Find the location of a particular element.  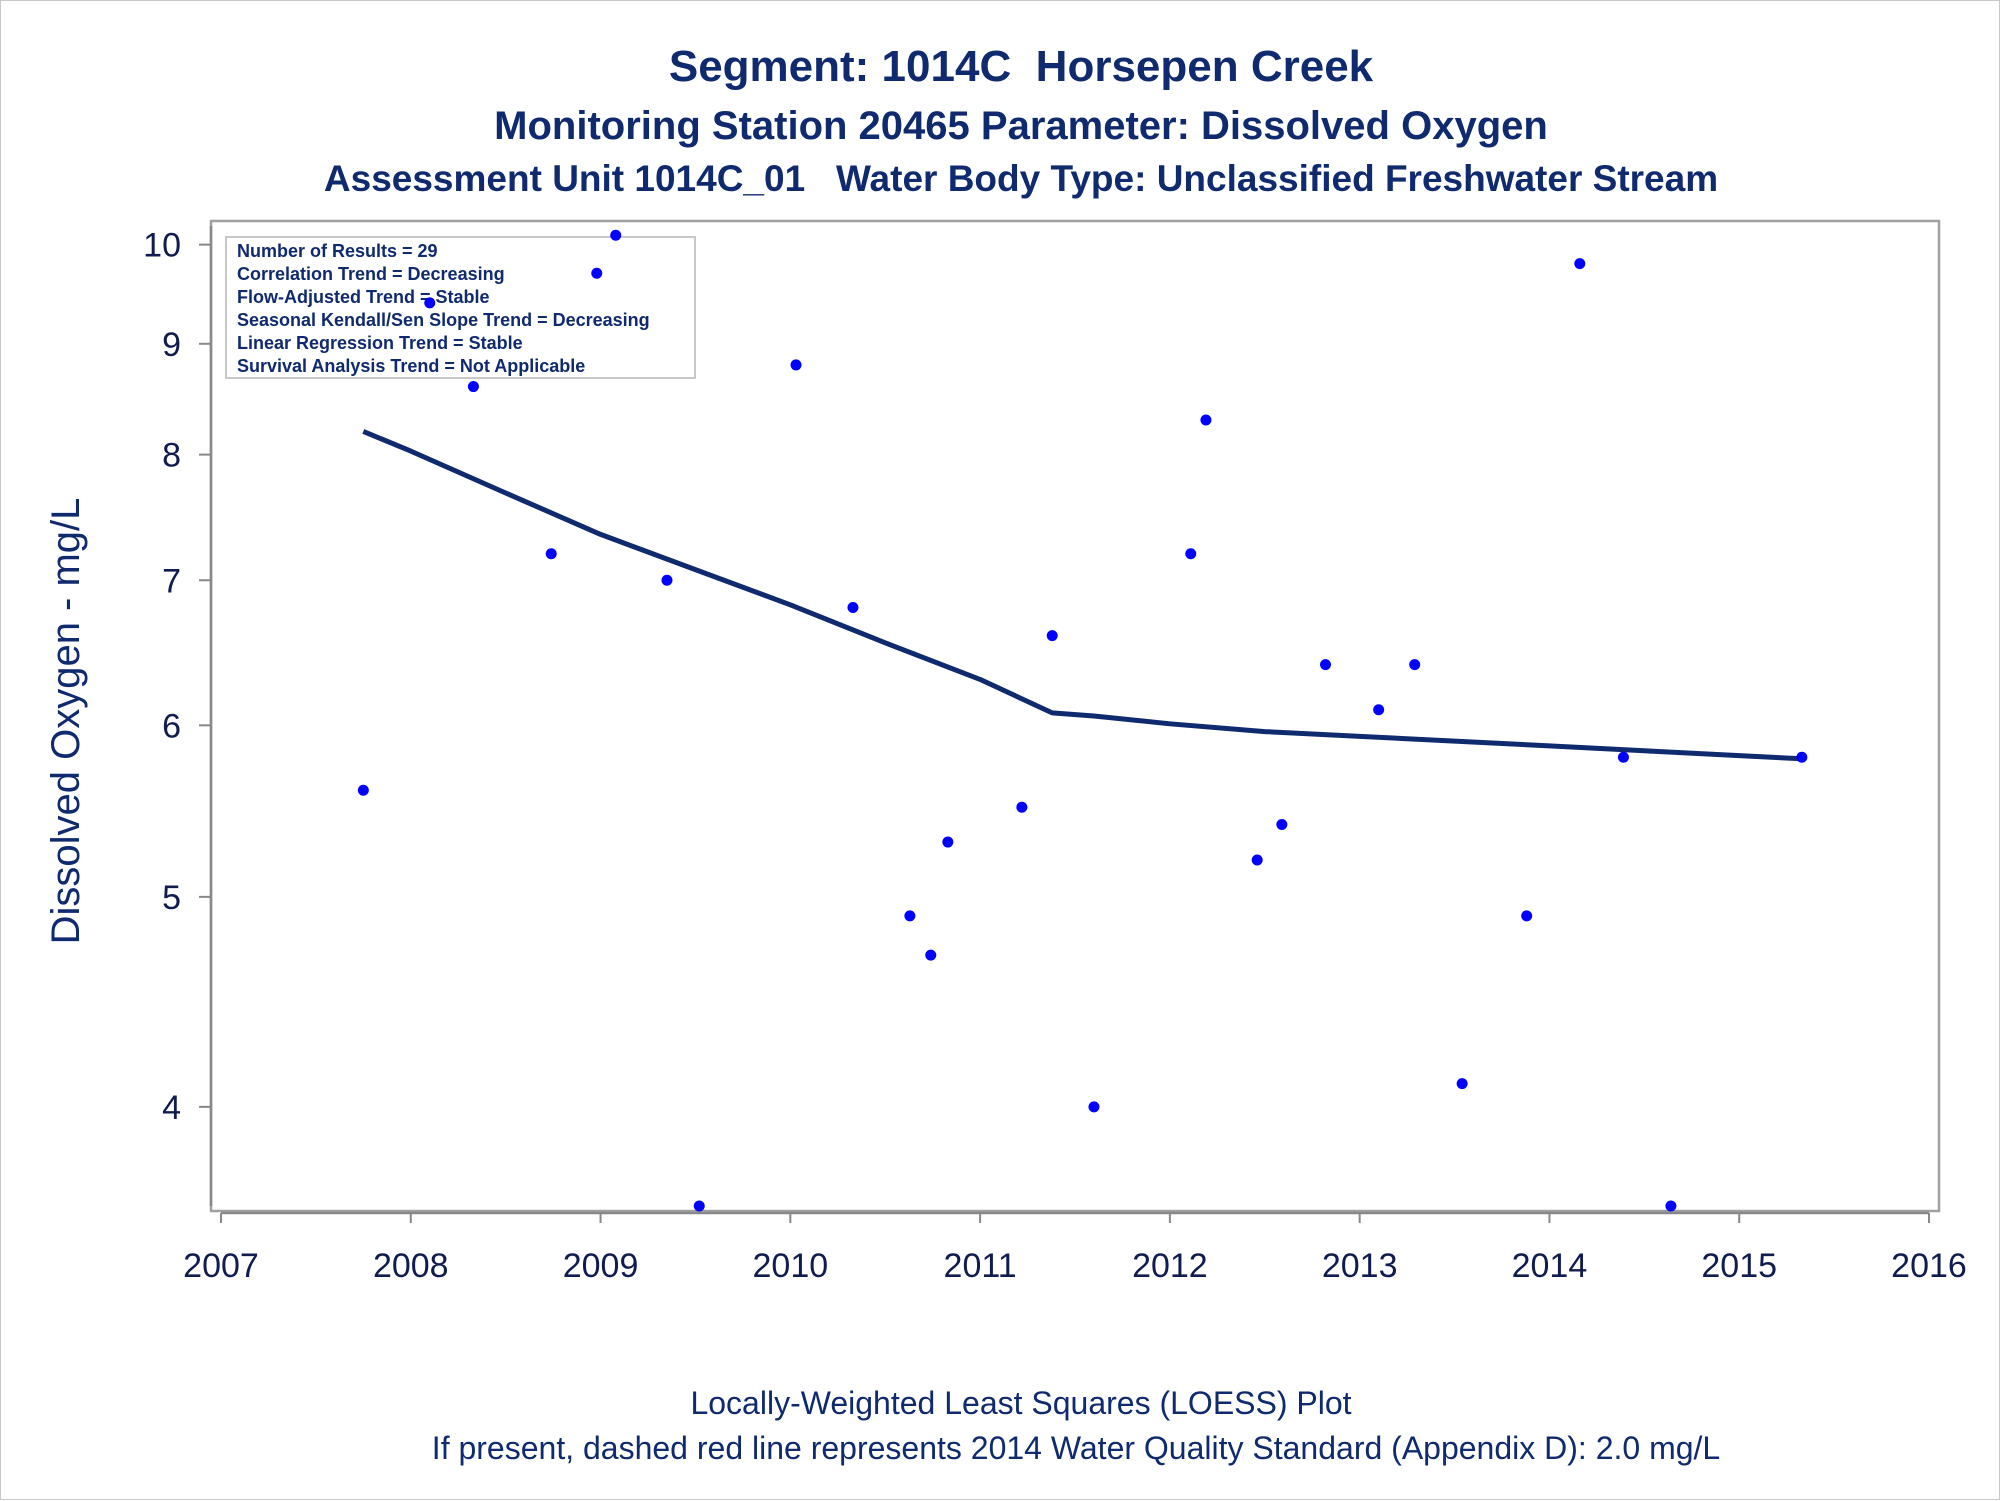

x-tick-label: 2016 is located at coordinates (1929, 1266).